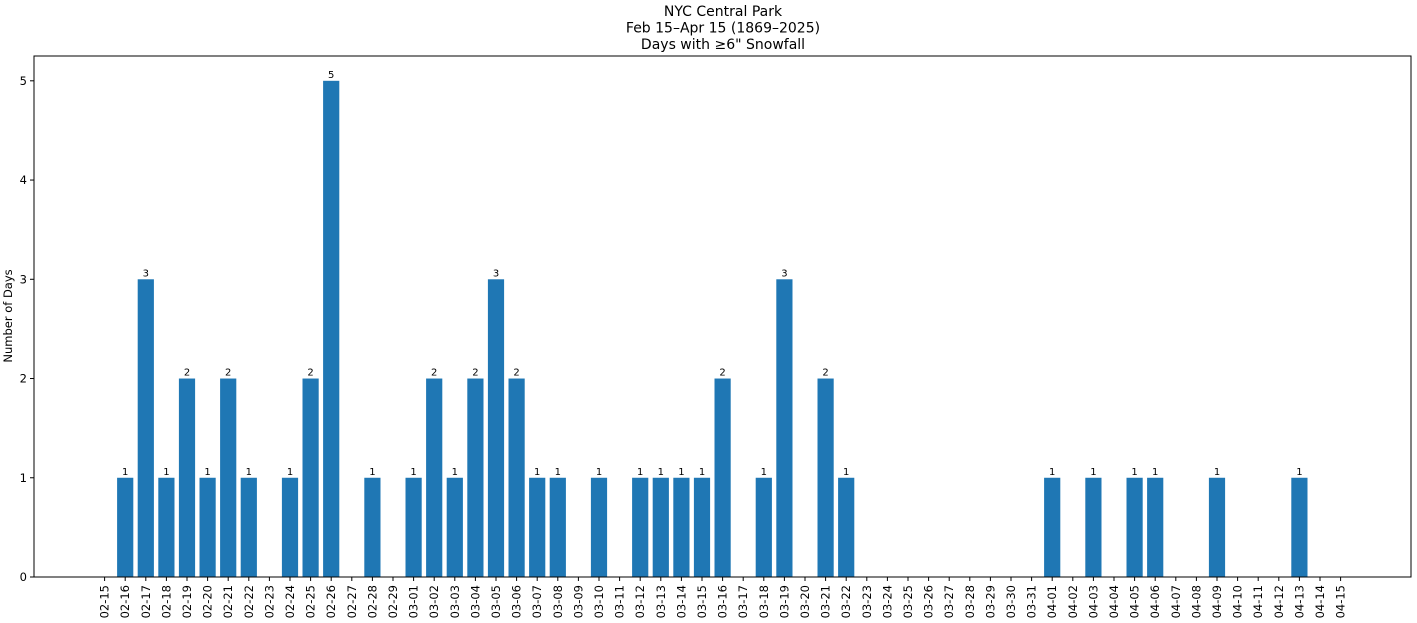 The height and width of the screenshot is (623, 1417). What do you see at coordinates (640, 601) in the screenshot?
I see `x-tick-label-03-12: 03-12` at bounding box center [640, 601].